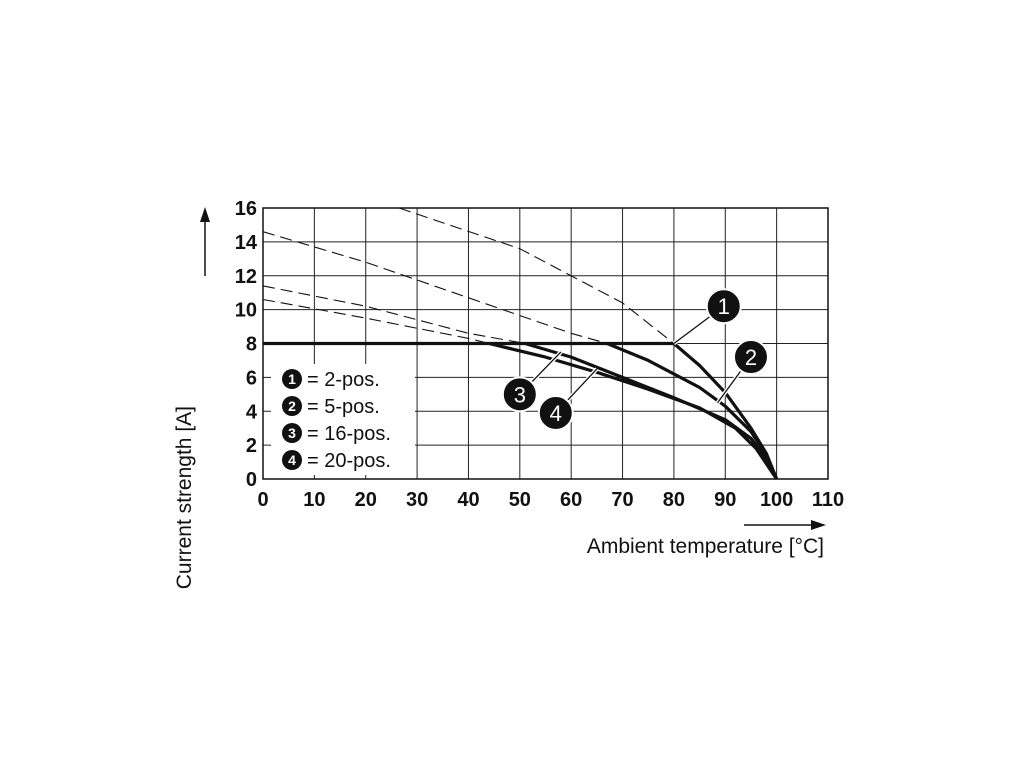  I want to click on callout-badge-label: 4, so click(556, 413).